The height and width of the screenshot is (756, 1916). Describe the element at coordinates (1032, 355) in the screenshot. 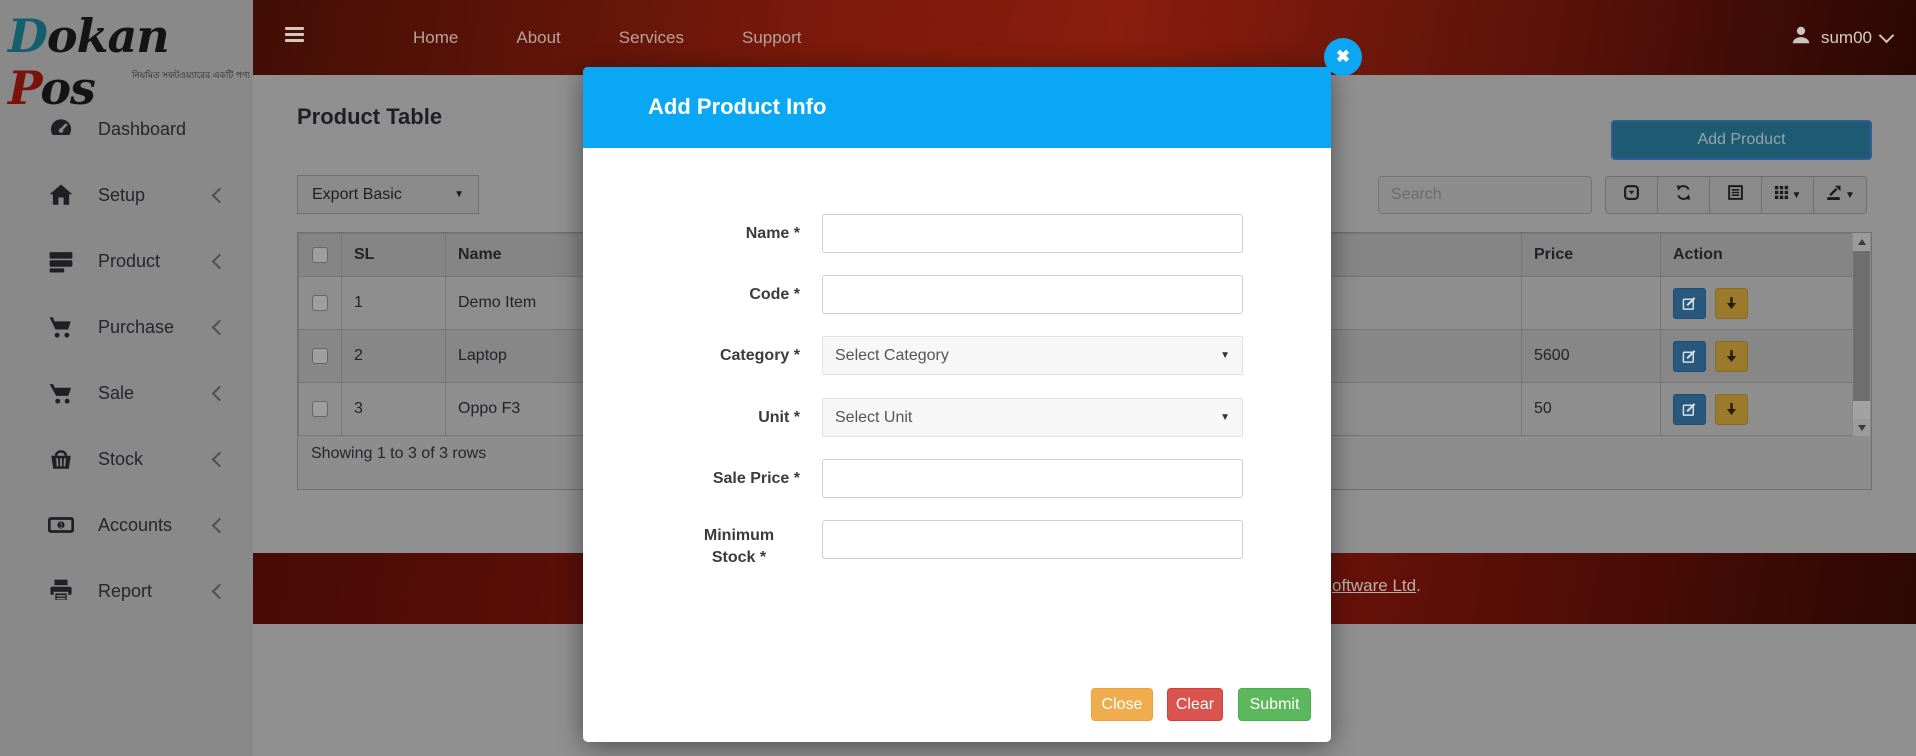

I see `category-select: Select Category ▼` at that location.